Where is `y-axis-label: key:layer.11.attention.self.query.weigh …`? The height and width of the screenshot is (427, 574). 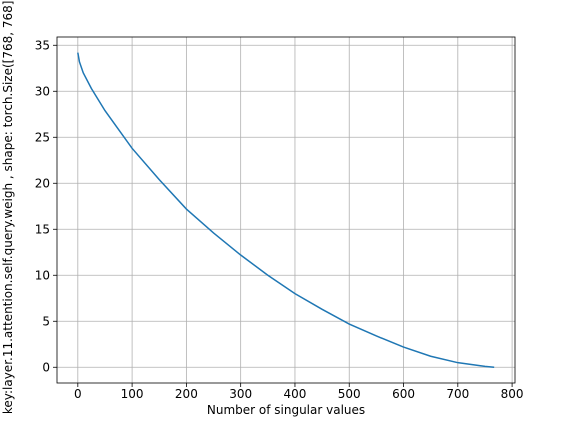
y-axis-label: key:layer.11.attention.self.query.weigh … is located at coordinates (8, 207).